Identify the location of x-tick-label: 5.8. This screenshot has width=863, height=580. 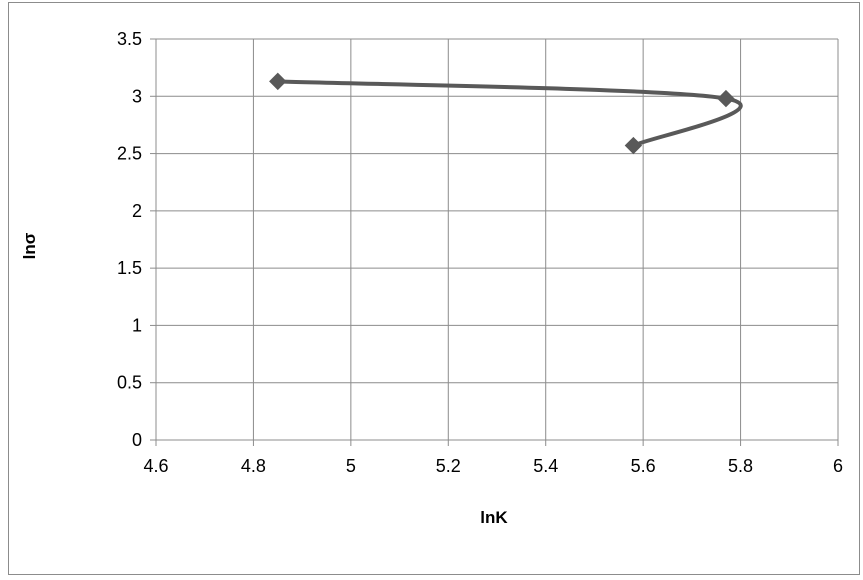
(740, 466).